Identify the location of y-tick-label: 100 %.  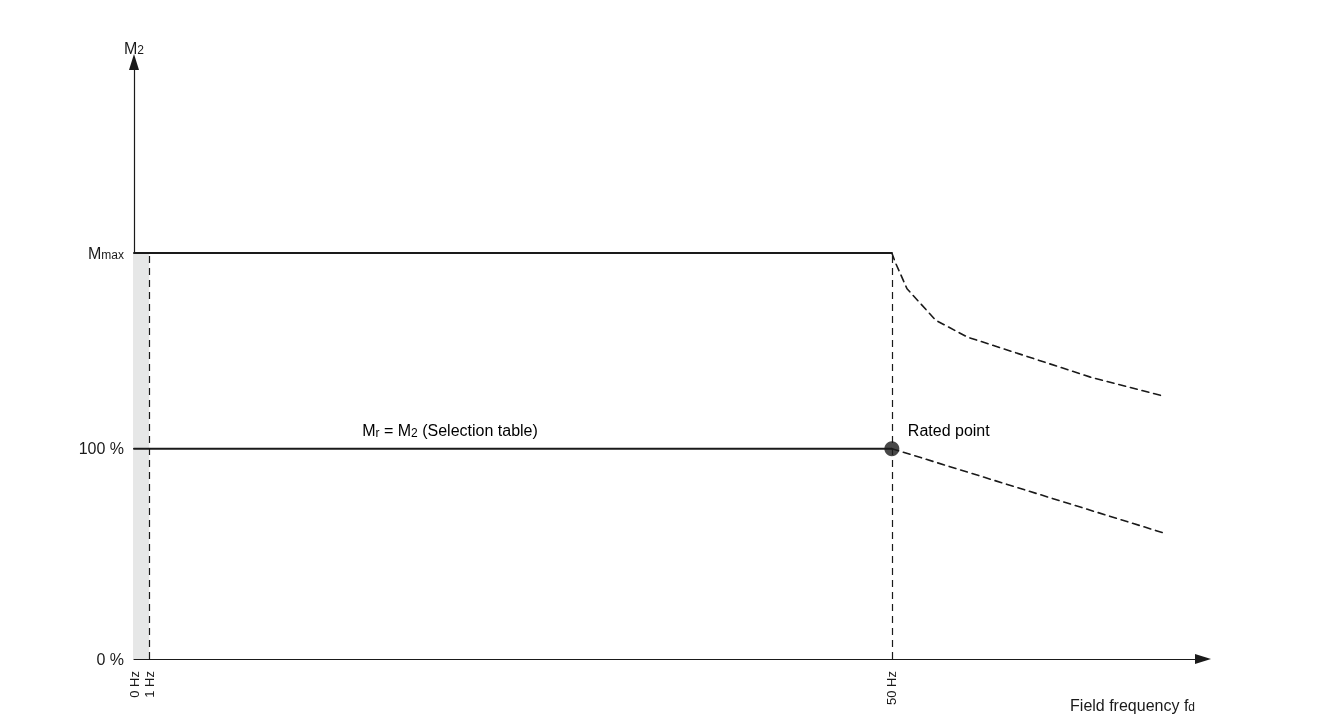
(101, 449).